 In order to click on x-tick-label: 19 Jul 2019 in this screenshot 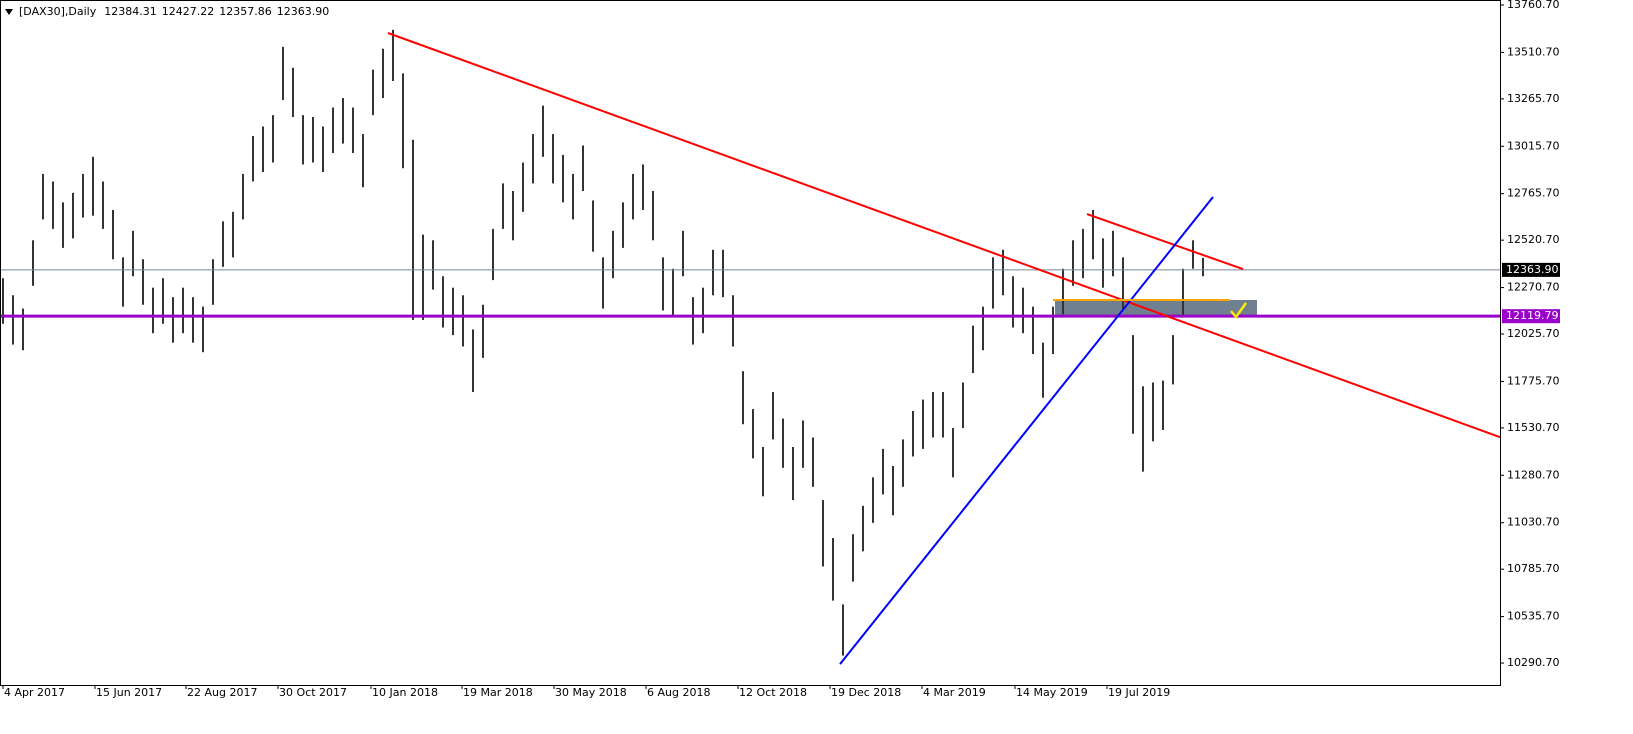, I will do `click(1139, 692)`.